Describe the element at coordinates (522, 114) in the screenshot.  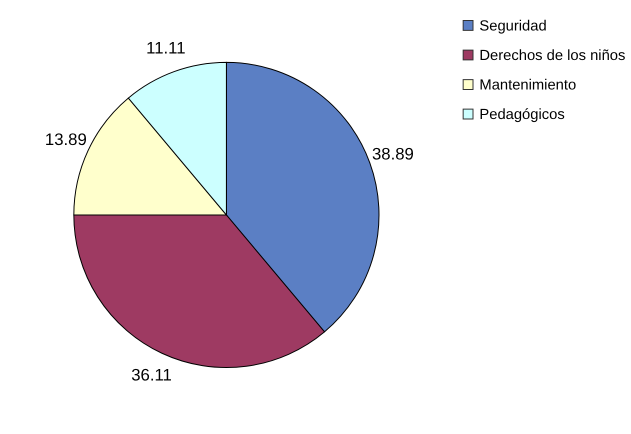
I see `legend-label: Pedagógicos` at that location.